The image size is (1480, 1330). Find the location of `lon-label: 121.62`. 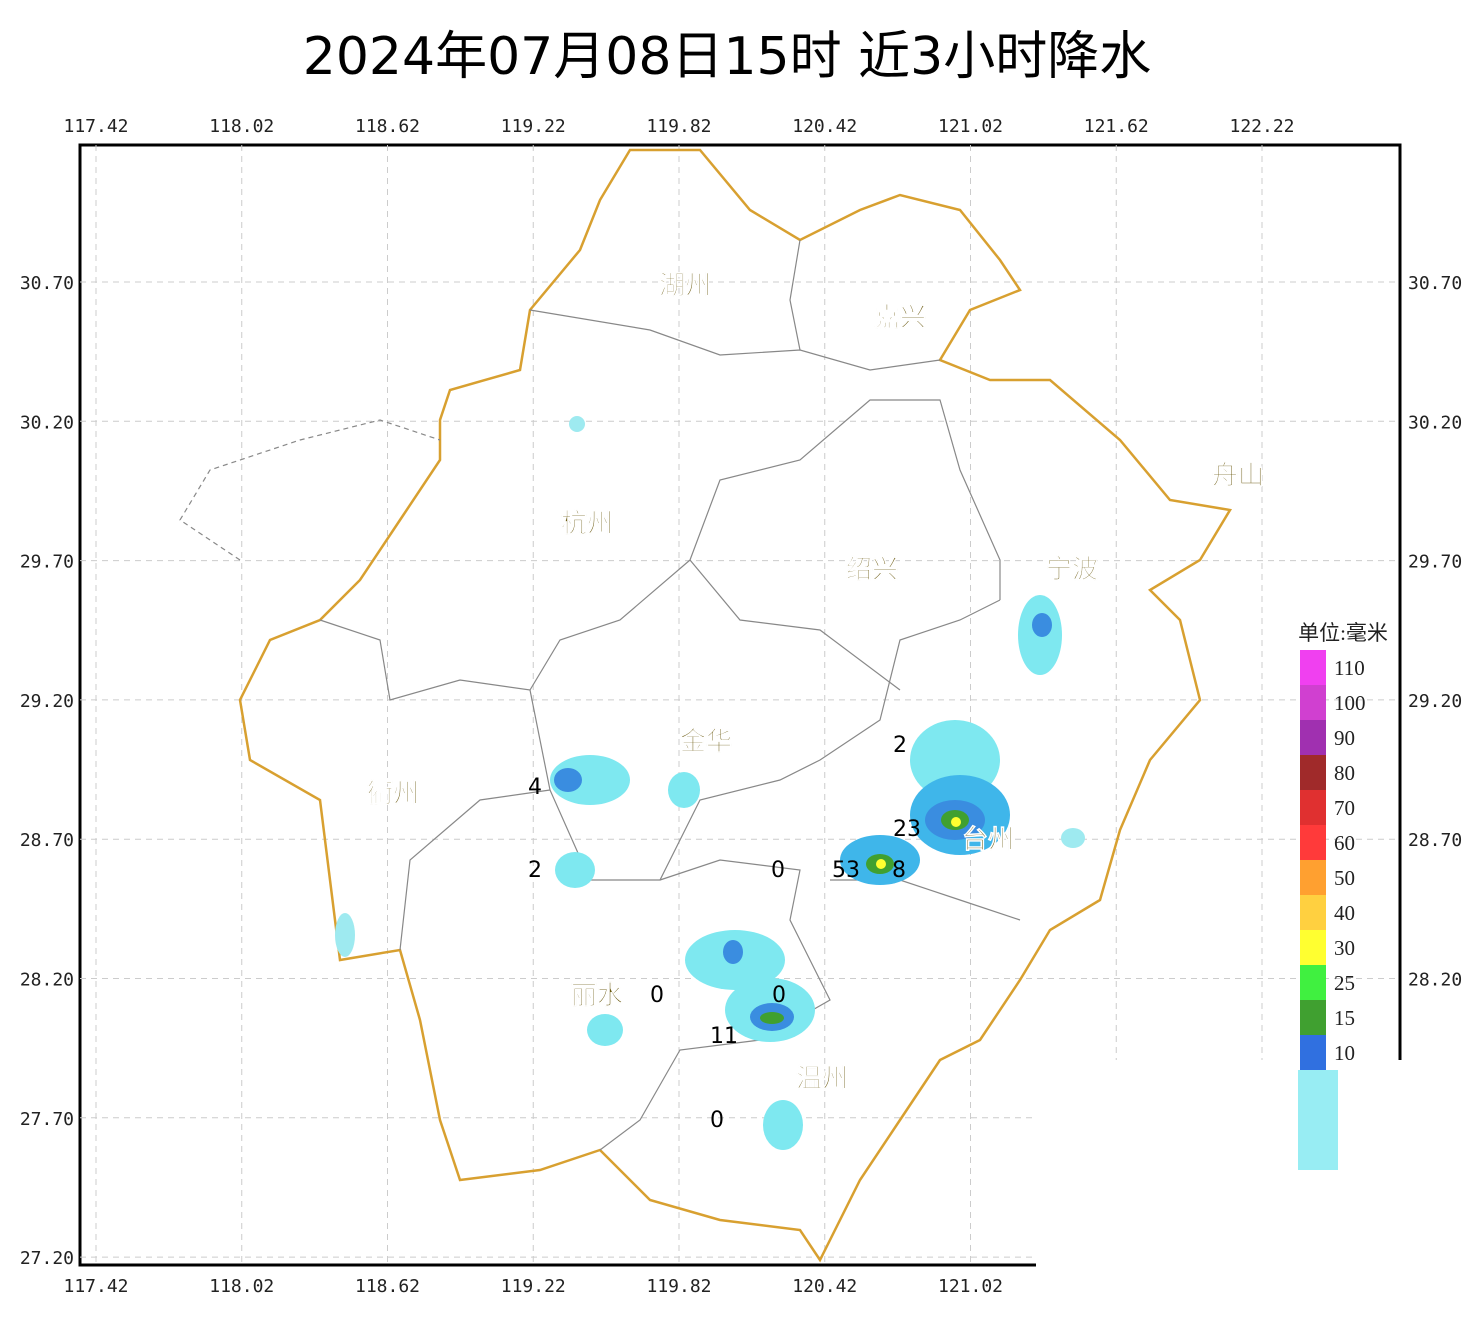

lon-label: 121.62 is located at coordinates (1116, 126).